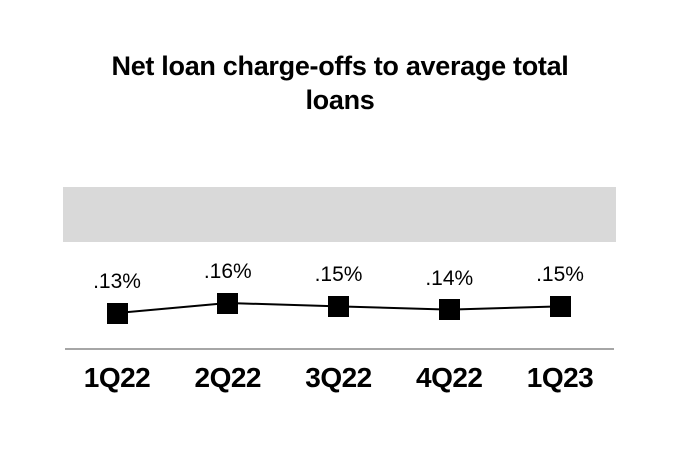 This screenshot has width=680, height=460. I want to click on data-point-label: .16%, so click(227, 271).